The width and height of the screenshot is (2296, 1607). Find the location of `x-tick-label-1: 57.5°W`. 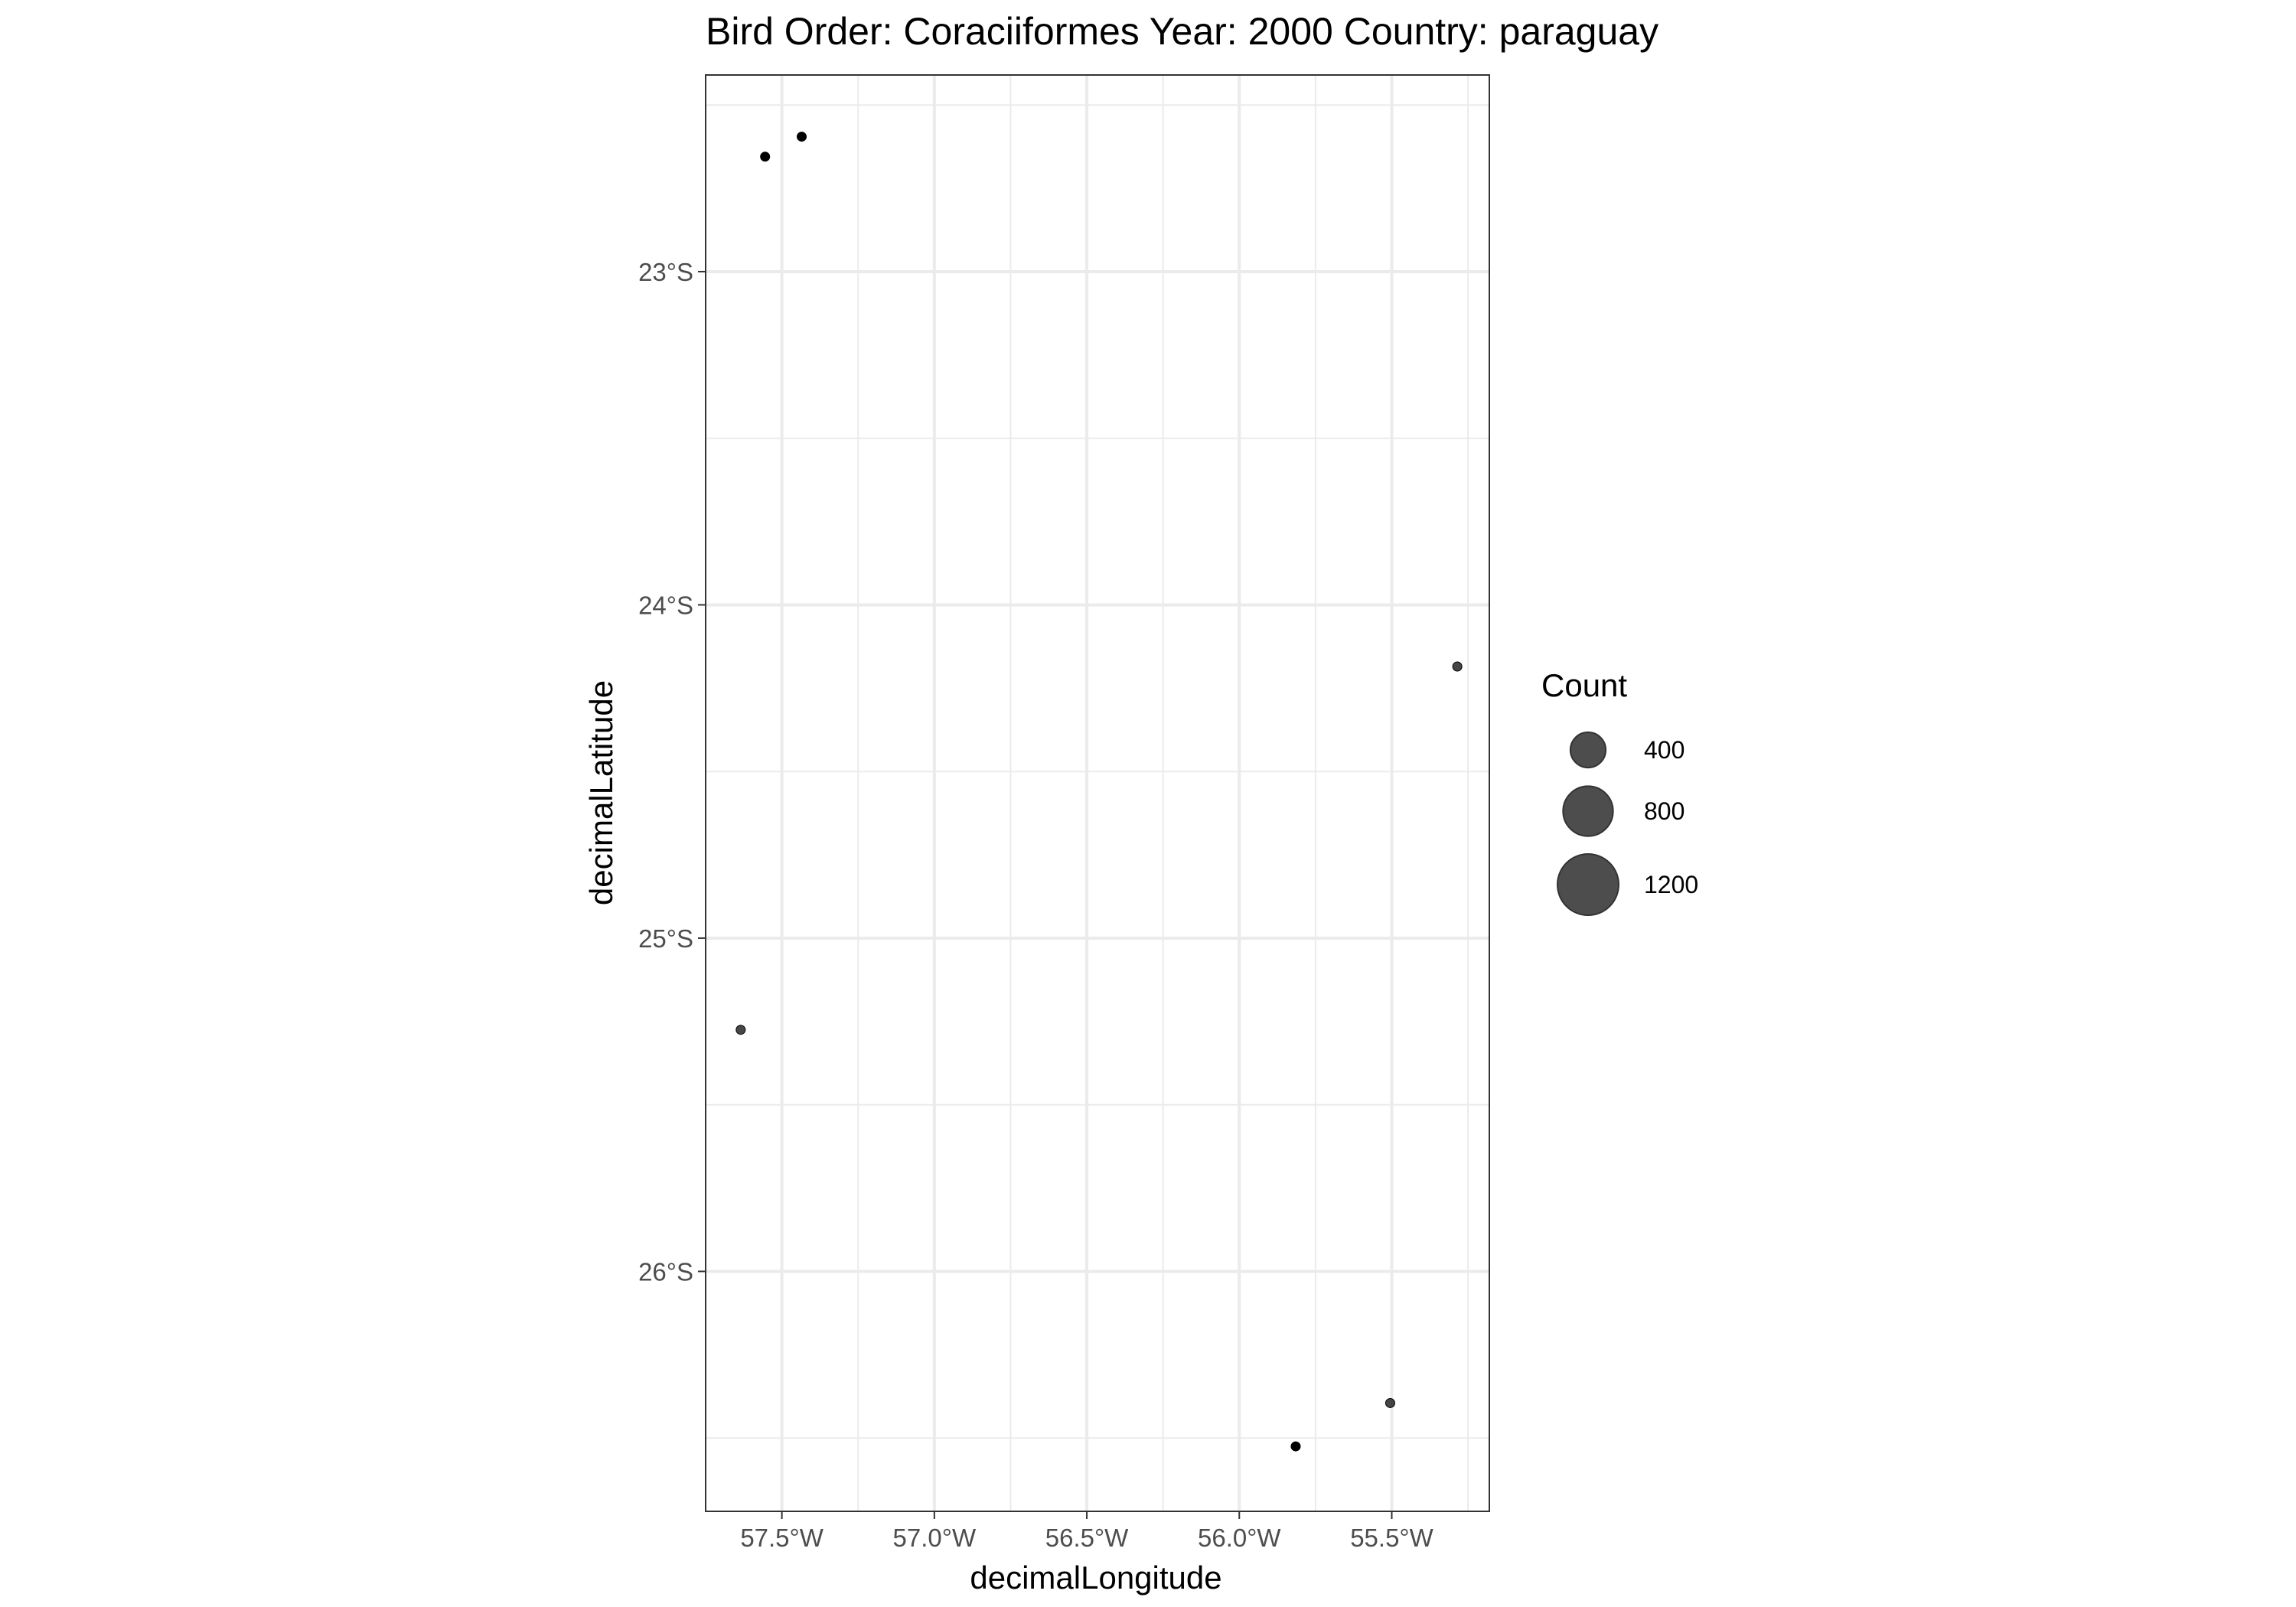

x-tick-label-1: 57.5°W is located at coordinates (781, 1538).